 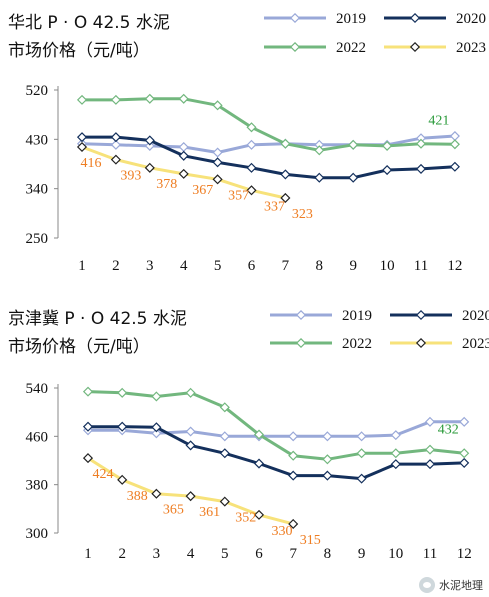 I want to click on data-label-2023: 352, so click(x=245, y=518).